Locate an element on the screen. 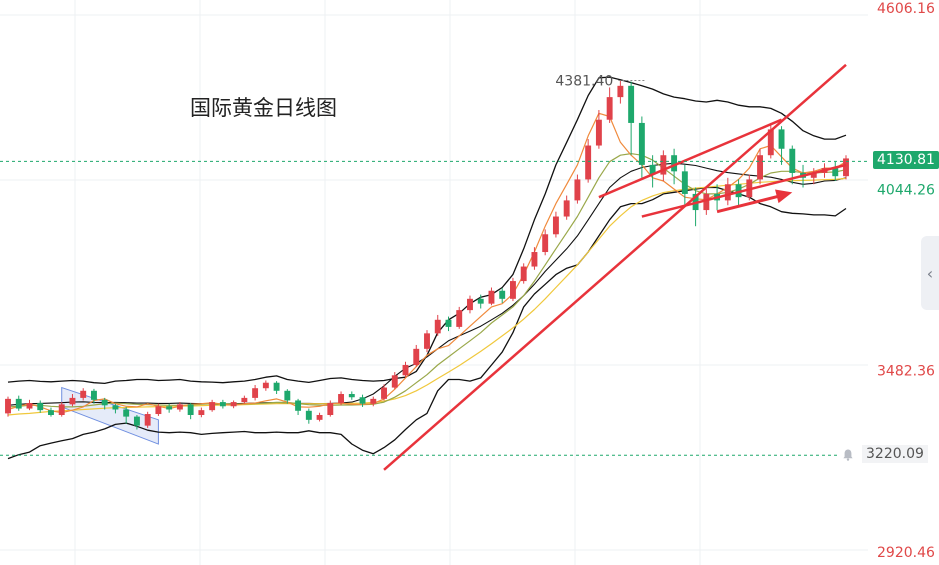 This screenshot has width=939, height=565. y-tick-label: 4044.26 is located at coordinates (906, 190).